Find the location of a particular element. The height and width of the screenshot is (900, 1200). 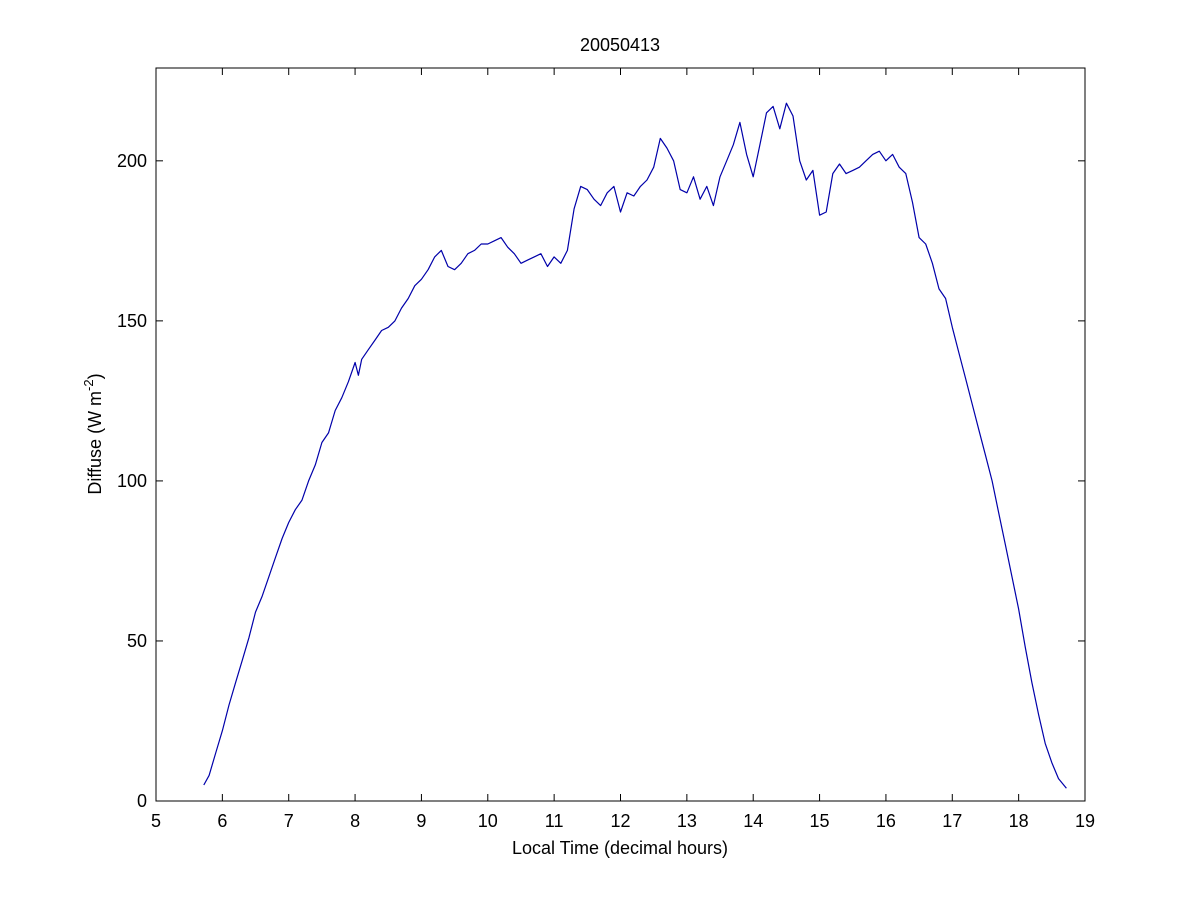

y-tick-label: 200 is located at coordinates (132, 161).